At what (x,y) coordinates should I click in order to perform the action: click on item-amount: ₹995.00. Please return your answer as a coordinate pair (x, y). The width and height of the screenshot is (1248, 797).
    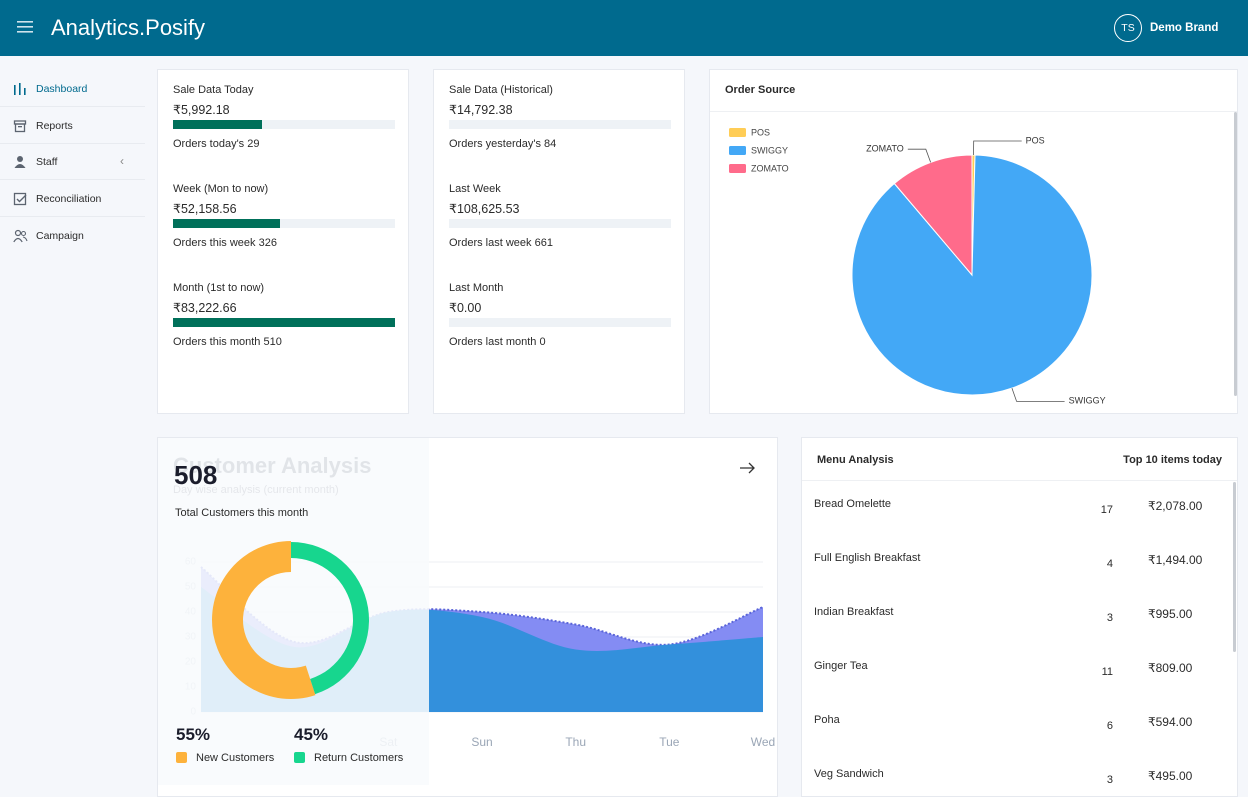
    Looking at the image, I should click on (1170, 614).